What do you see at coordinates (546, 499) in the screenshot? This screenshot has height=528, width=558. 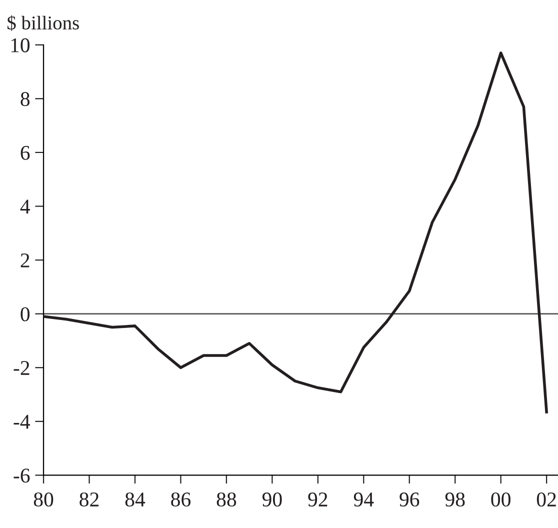 I see `x-tick-label: 02` at bounding box center [546, 499].